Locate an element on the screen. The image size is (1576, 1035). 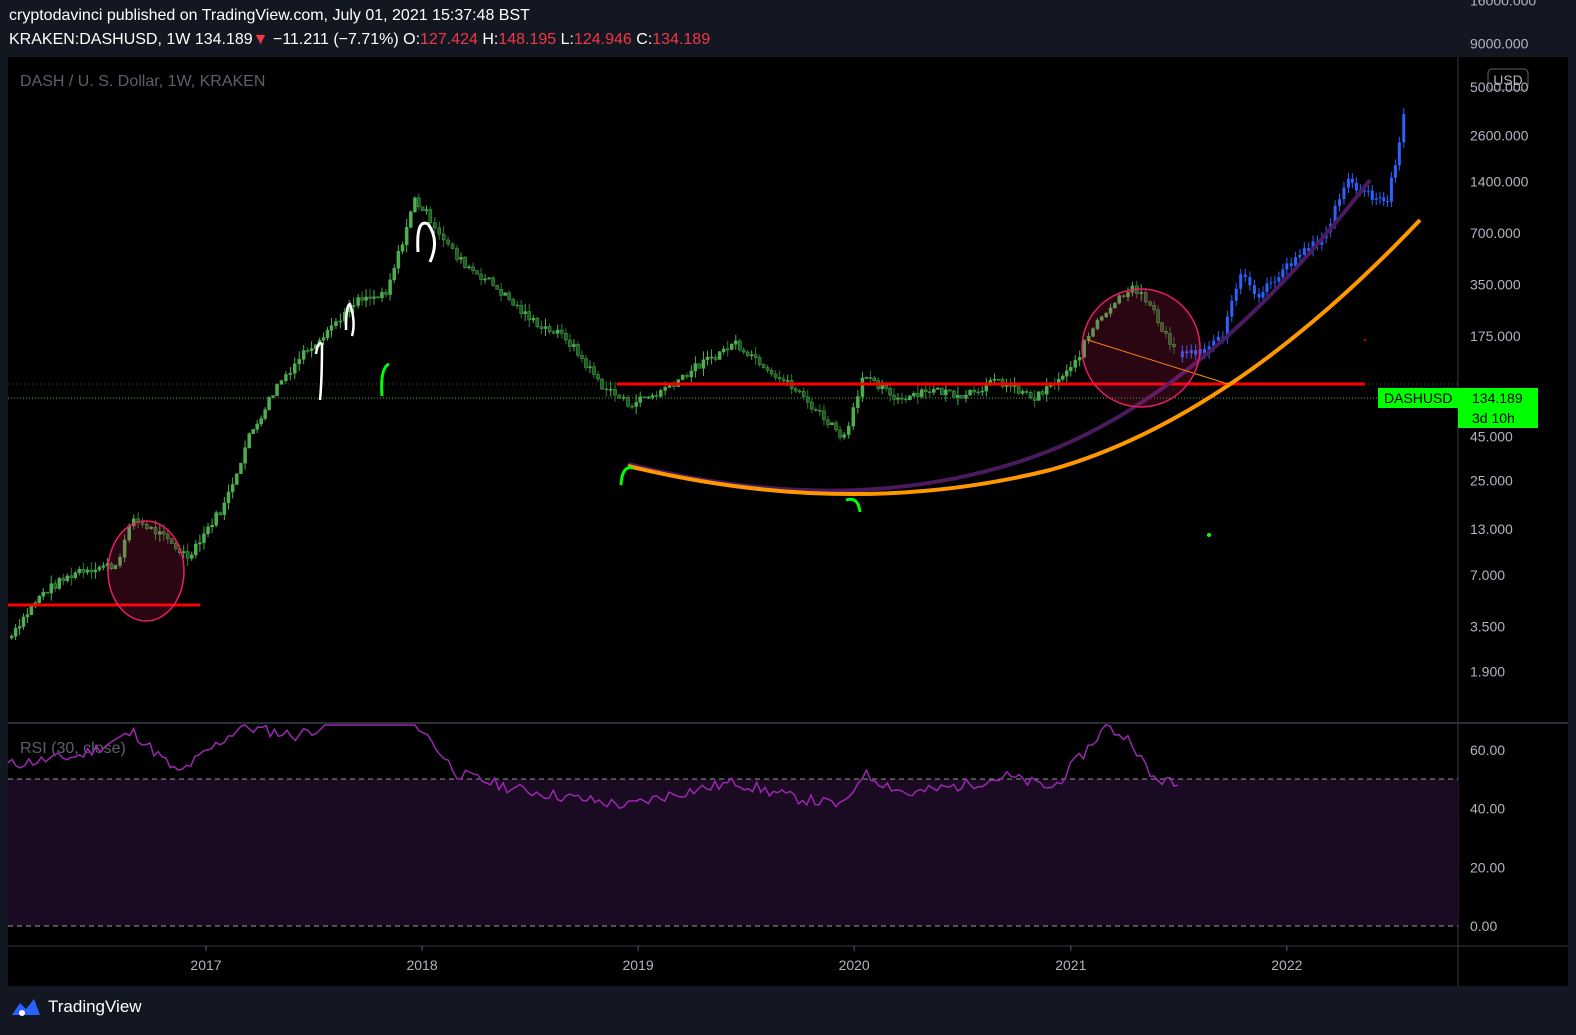
high-label: H: is located at coordinates (490, 39).